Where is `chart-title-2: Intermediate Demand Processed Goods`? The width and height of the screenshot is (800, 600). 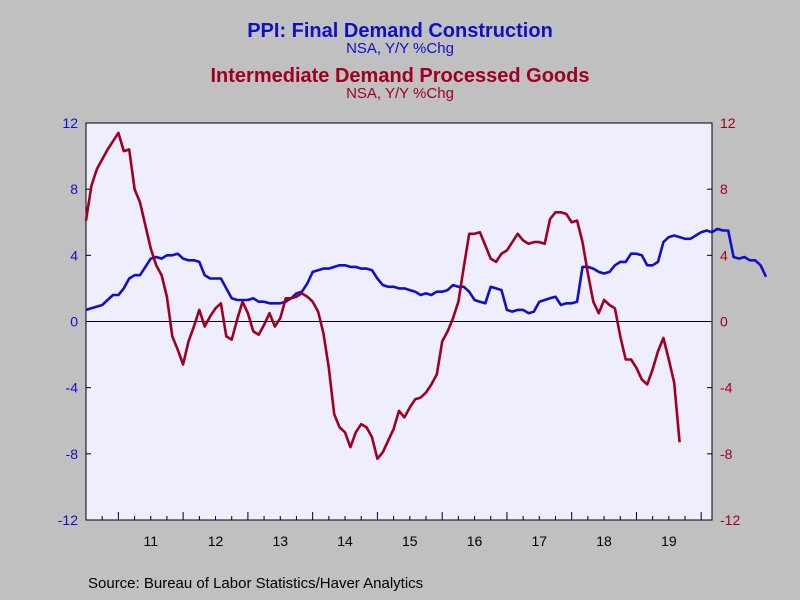
chart-title-2: Intermediate Demand Processed Goods is located at coordinates (400, 76).